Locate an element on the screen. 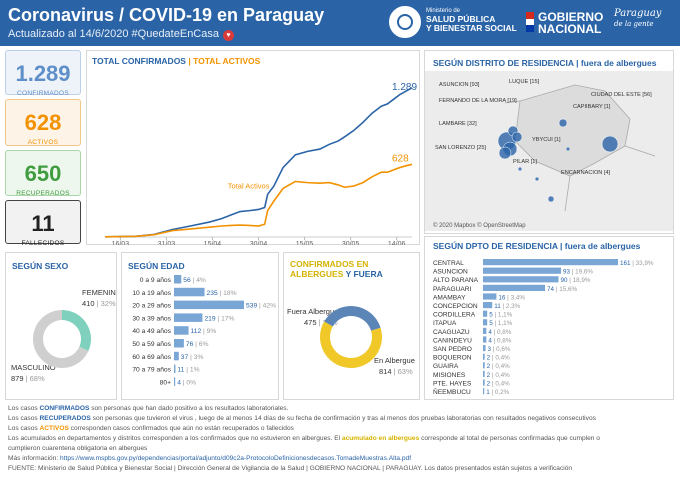 The height and width of the screenshot is (481, 680). fallecidos-value: 11 is located at coordinates (43, 223).